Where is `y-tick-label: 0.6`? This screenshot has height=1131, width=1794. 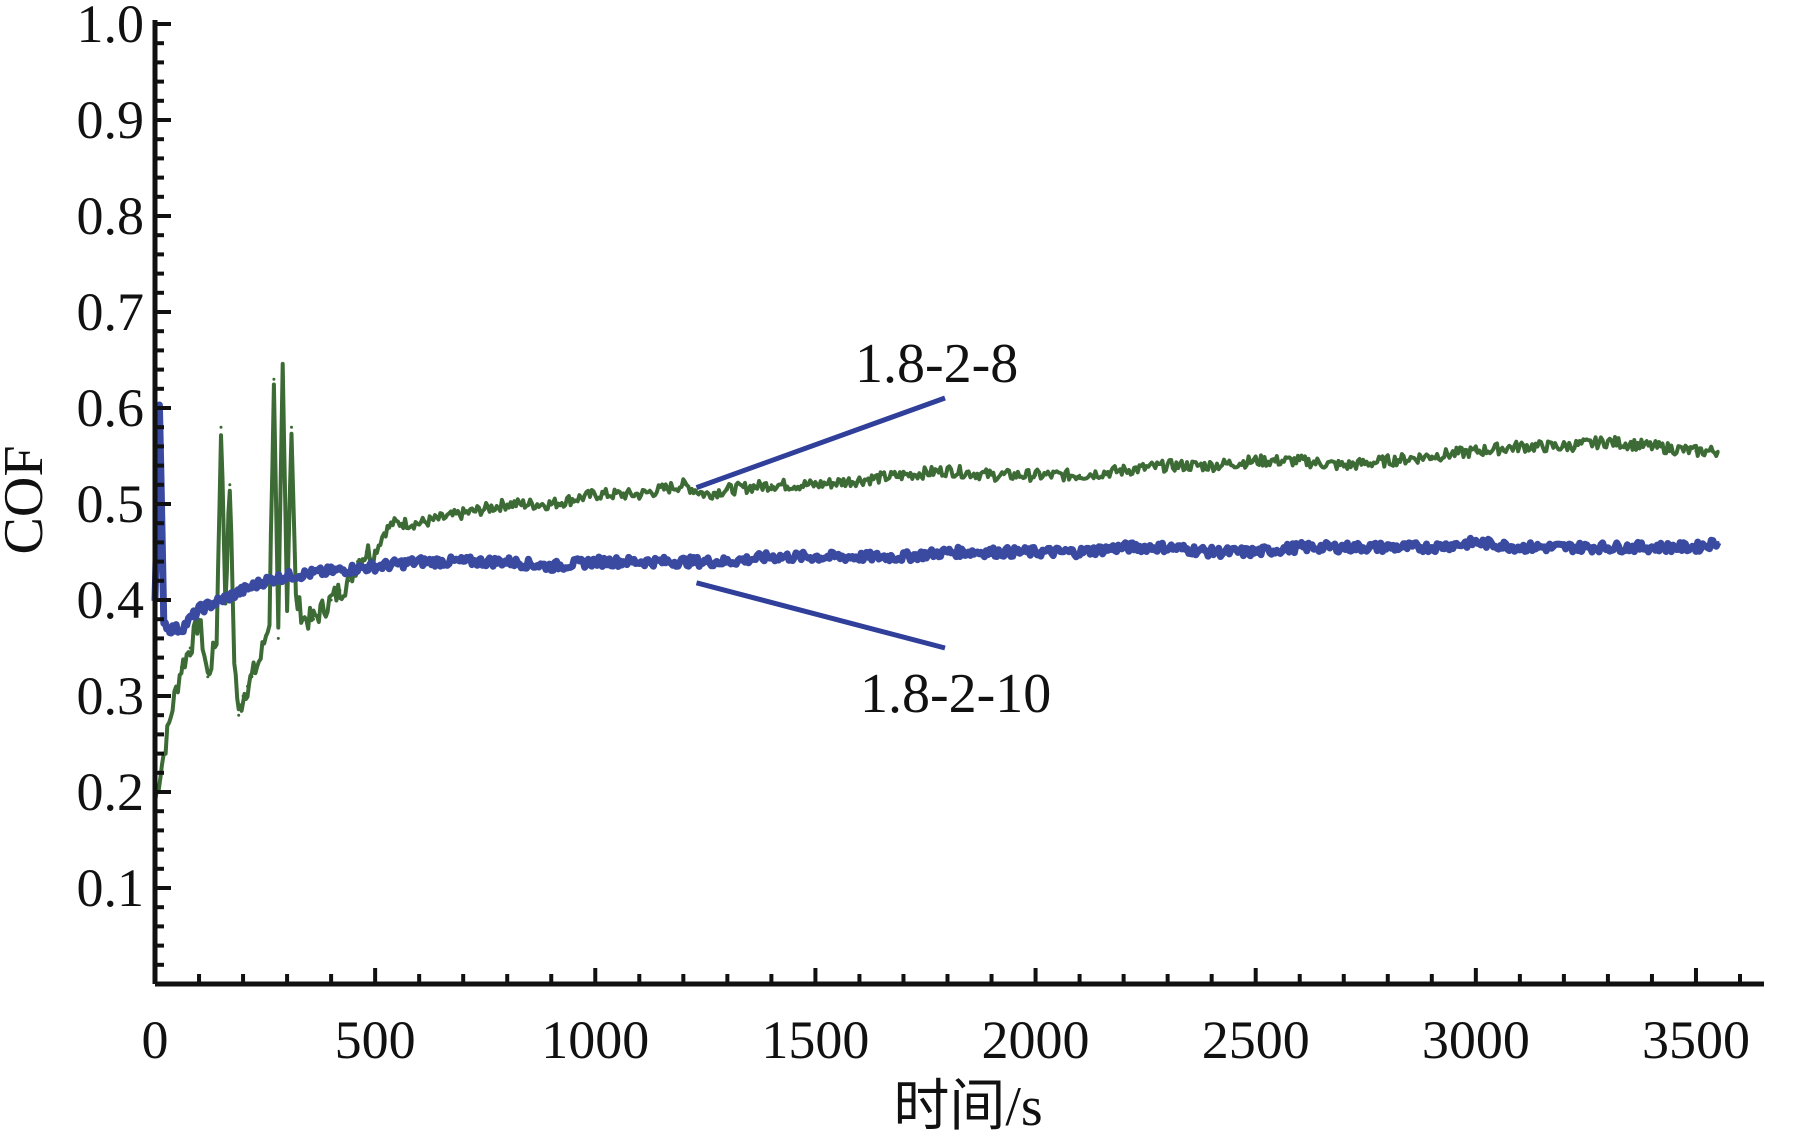
y-tick-label: 0.6 is located at coordinates (111, 408).